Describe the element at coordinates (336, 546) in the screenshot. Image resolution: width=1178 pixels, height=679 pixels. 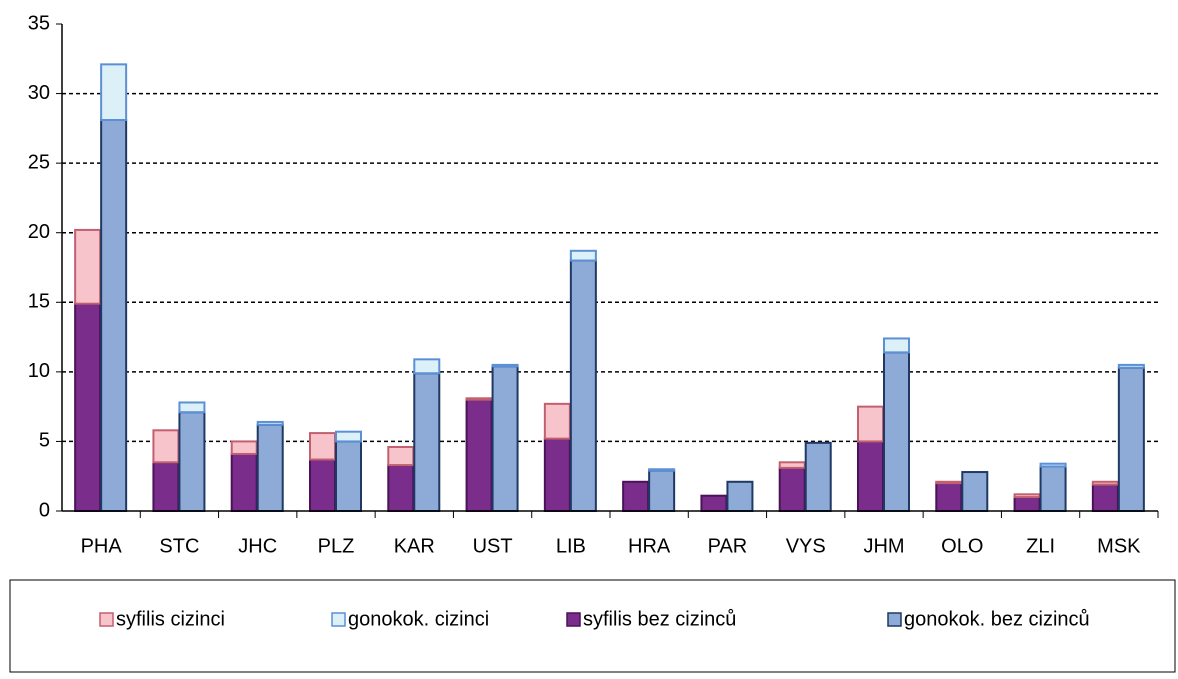
I see `x-tick-label: PLZ` at that location.